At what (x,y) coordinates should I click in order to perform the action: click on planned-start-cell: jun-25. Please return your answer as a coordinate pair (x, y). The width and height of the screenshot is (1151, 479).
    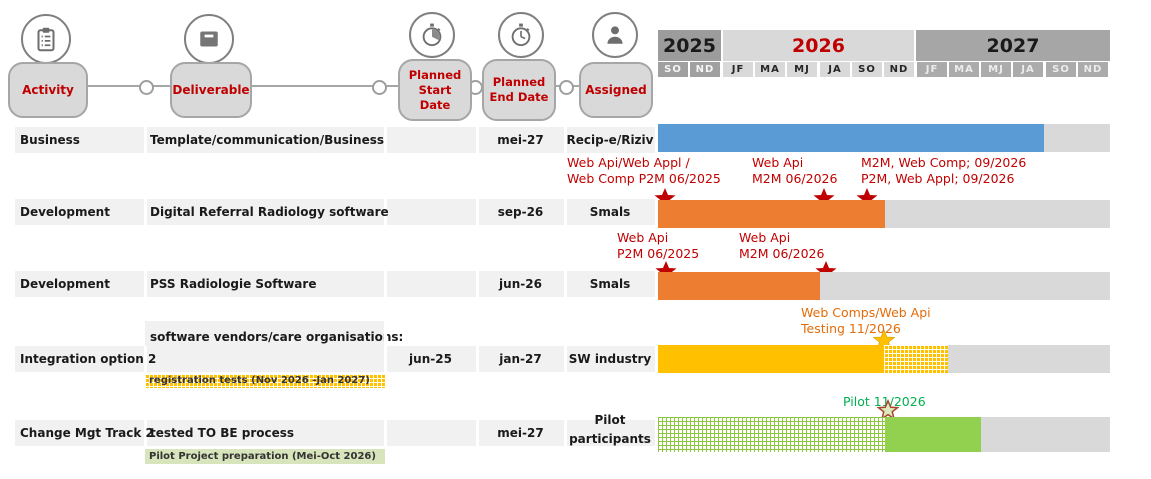
    Looking at the image, I should click on (430, 359).